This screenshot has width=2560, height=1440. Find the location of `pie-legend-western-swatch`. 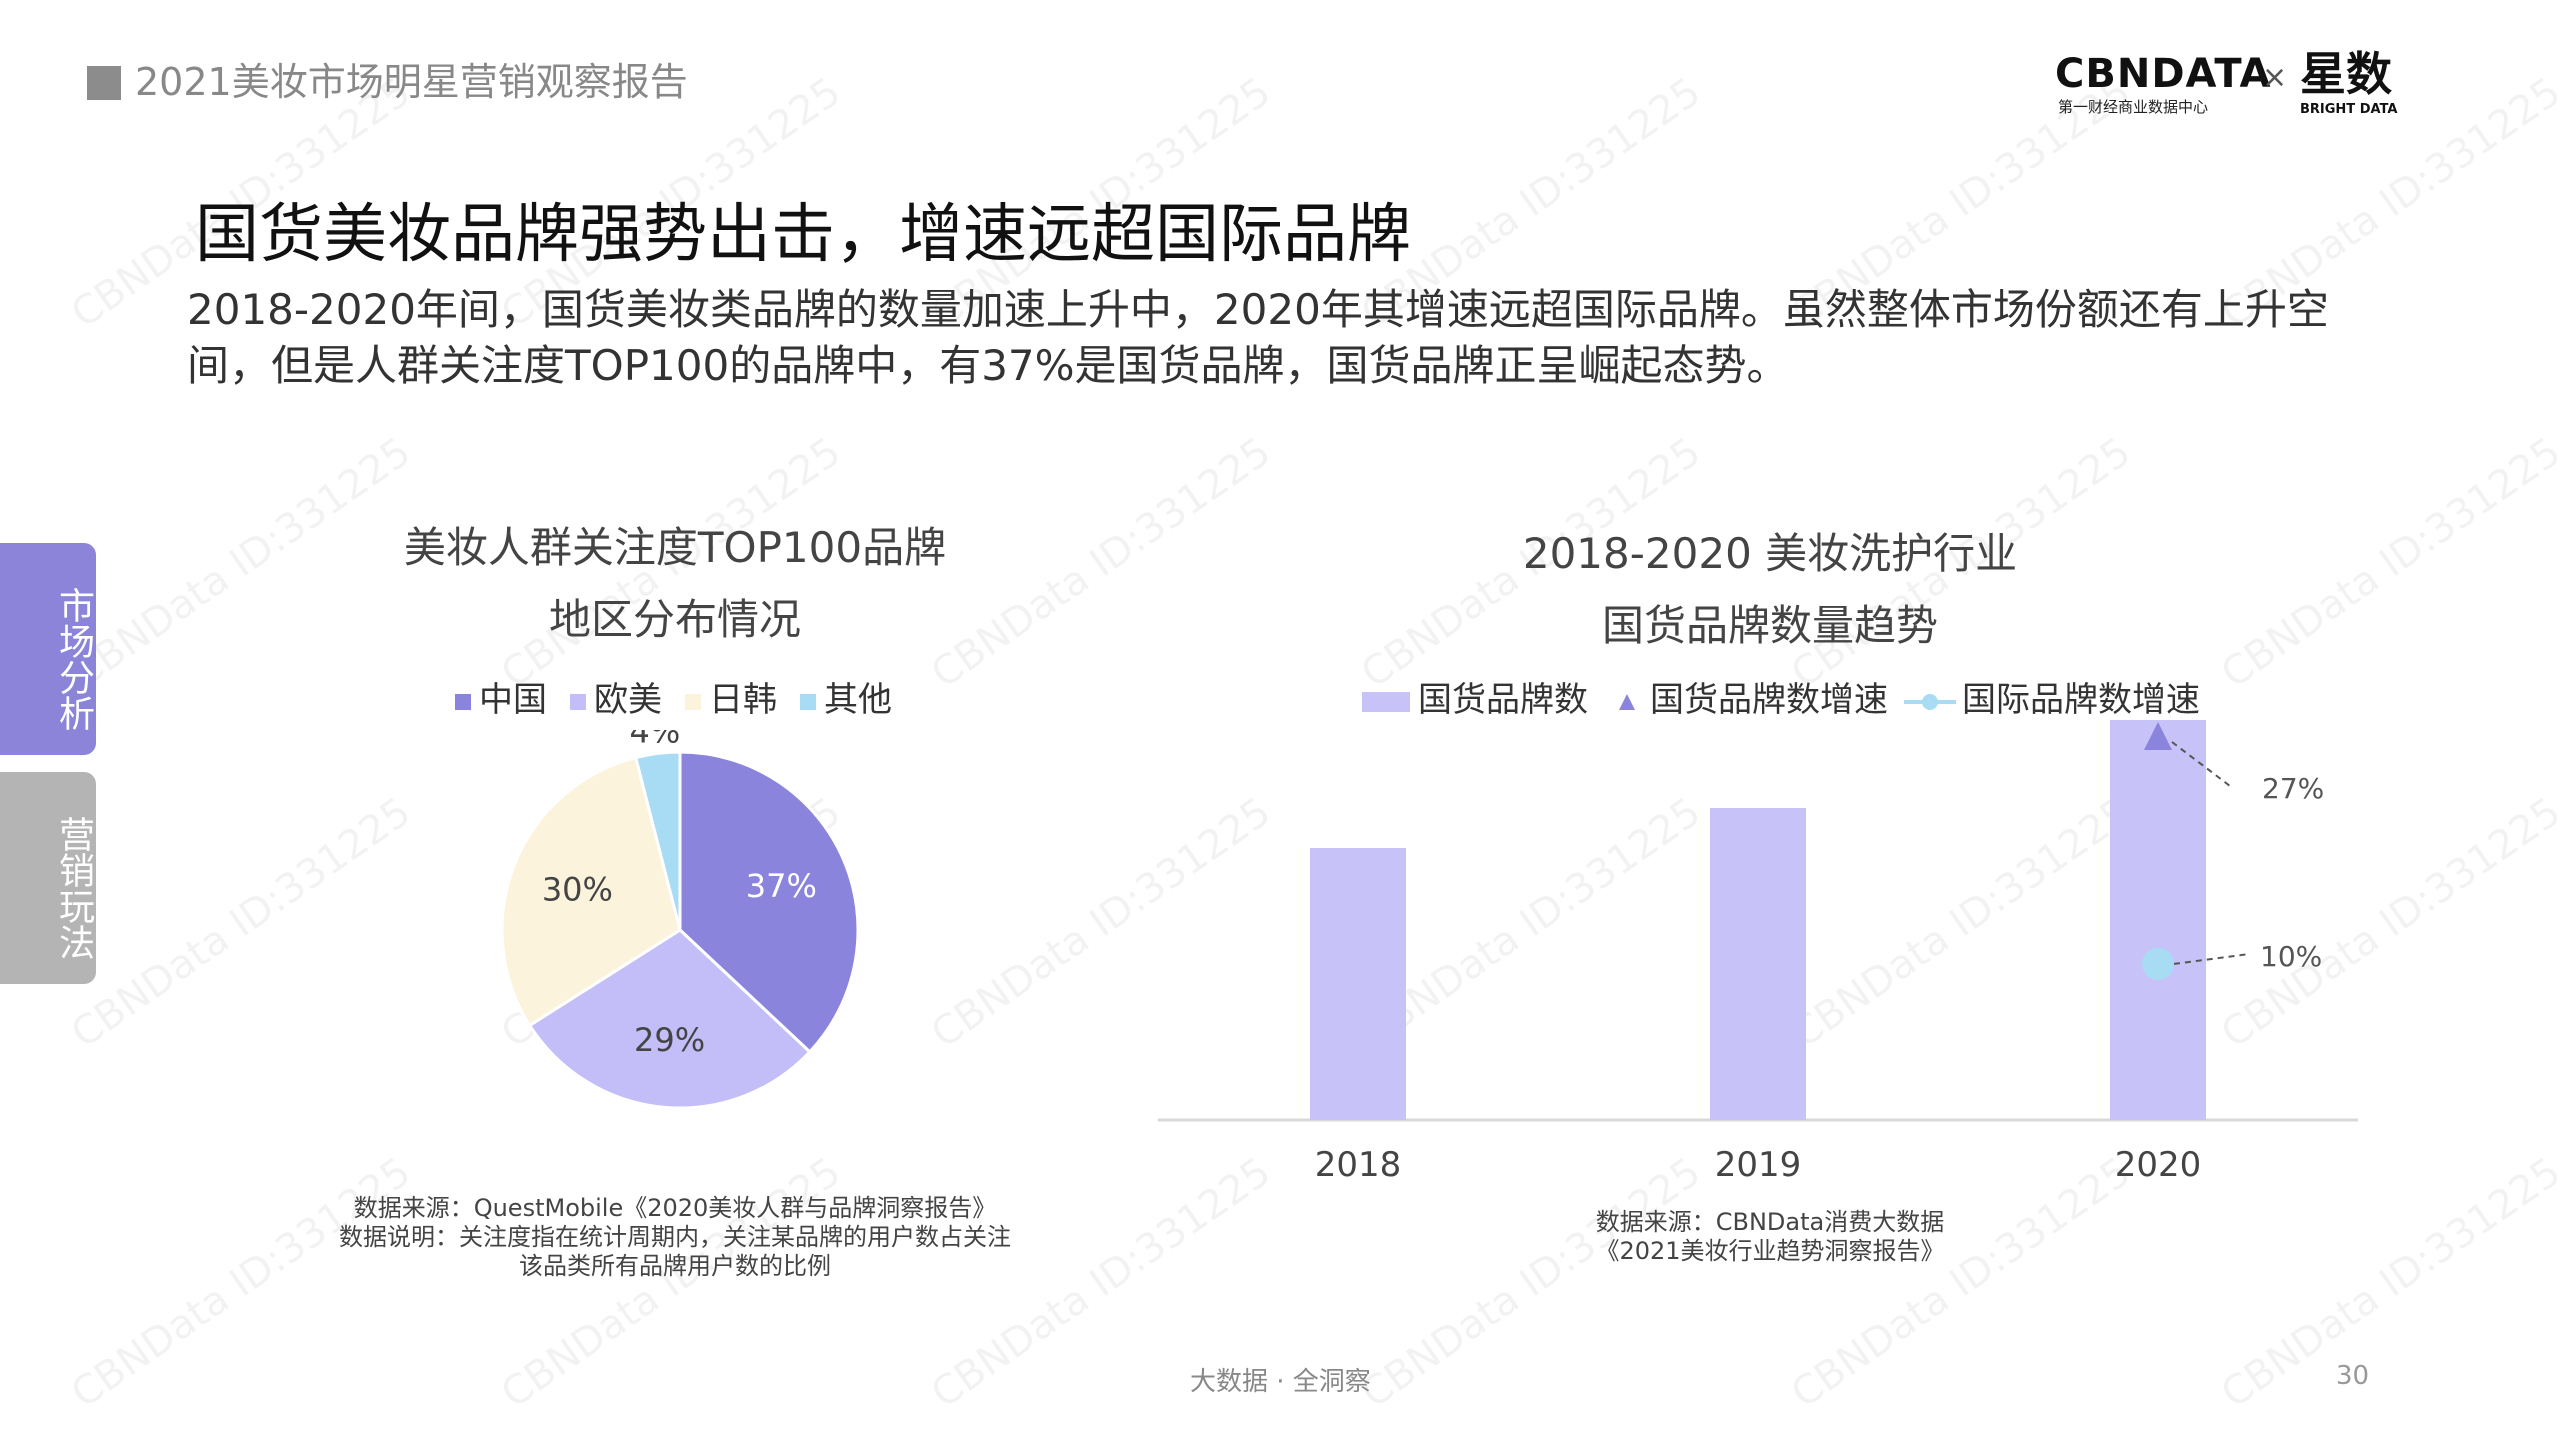

pie-legend-western-swatch is located at coordinates (578, 701).